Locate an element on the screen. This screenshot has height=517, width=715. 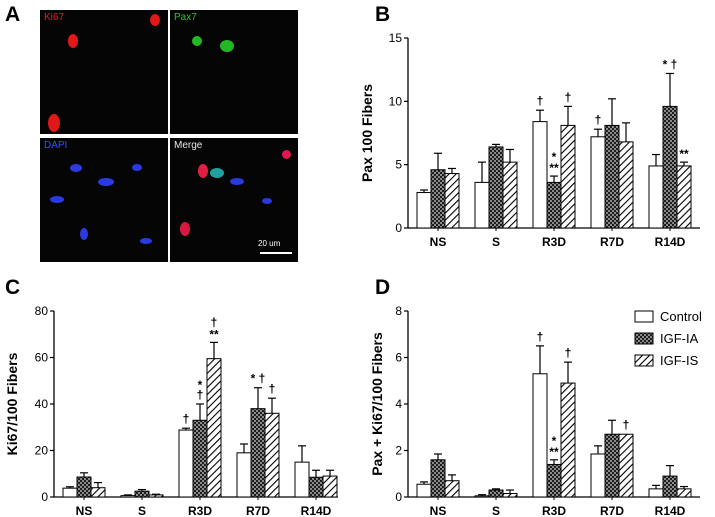
x-tick-label-b: S is located at coordinates (496, 242).